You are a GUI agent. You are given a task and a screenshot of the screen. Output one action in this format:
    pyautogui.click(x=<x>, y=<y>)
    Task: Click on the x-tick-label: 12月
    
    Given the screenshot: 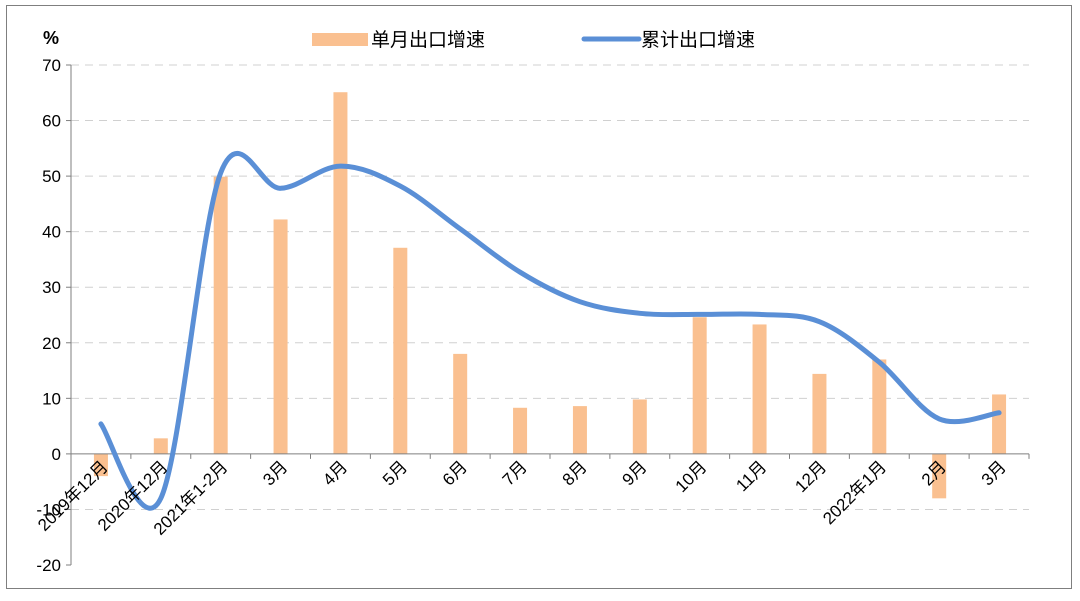 What is the action you would take?
    pyautogui.click(x=810, y=476)
    